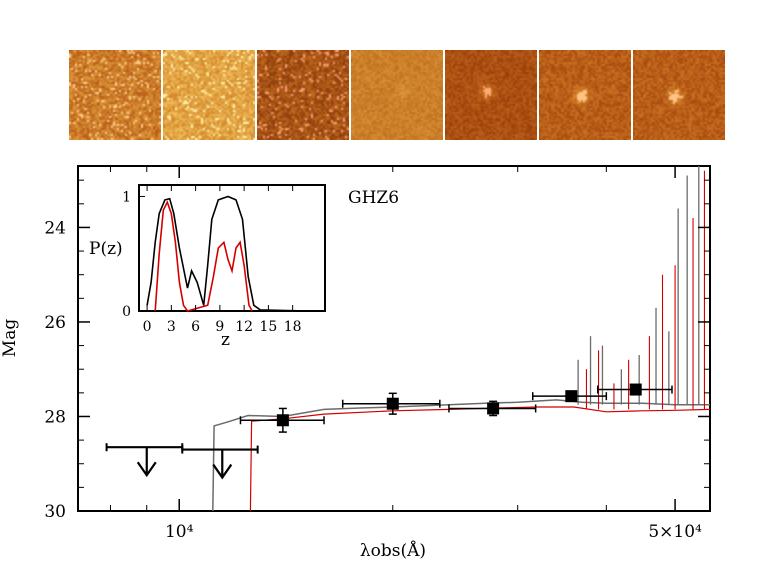 The width and height of the screenshot is (768, 574). What do you see at coordinates (106, 249) in the screenshot?
I see `inset-y-label: P(z)` at bounding box center [106, 249].